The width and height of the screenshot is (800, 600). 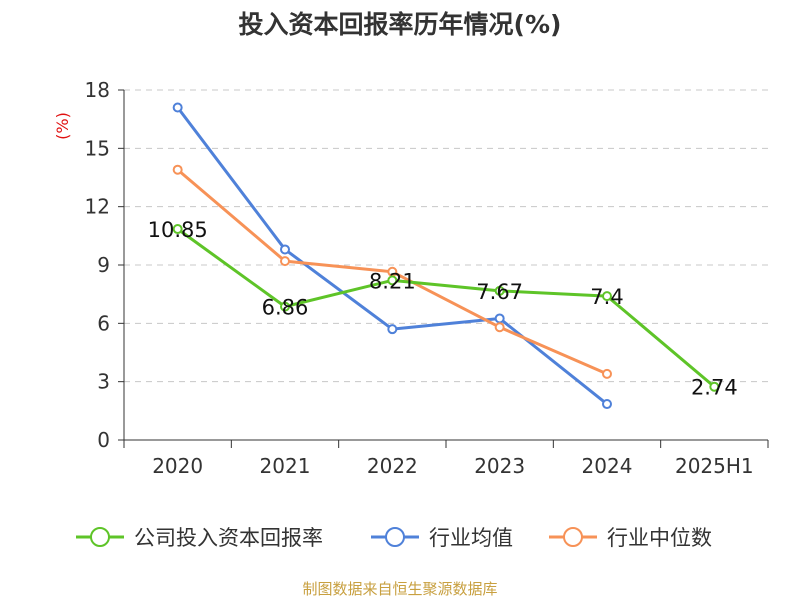 I want to click on x-tick-label-2023: 2023, so click(x=499, y=466).